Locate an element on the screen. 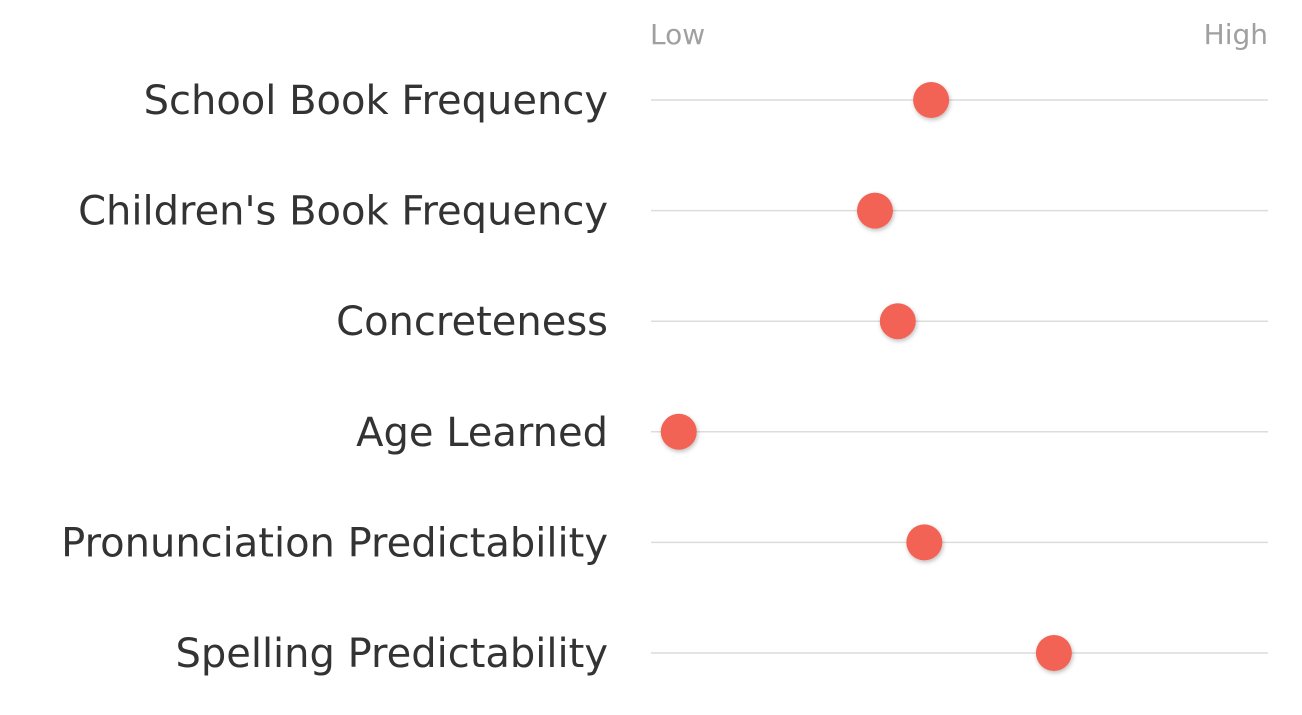  row-label: Children's Book Frequency is located at coordinates (343, 212).